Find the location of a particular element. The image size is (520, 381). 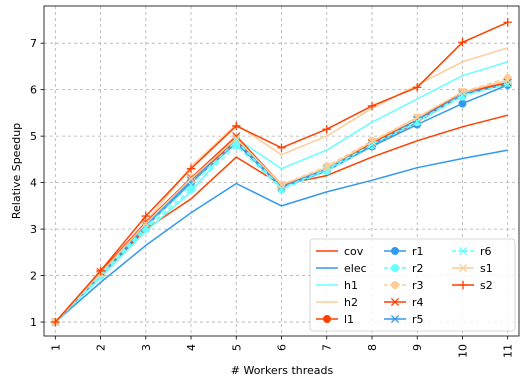

legend-label-r6: r6 is located at coordinates (486, 251).